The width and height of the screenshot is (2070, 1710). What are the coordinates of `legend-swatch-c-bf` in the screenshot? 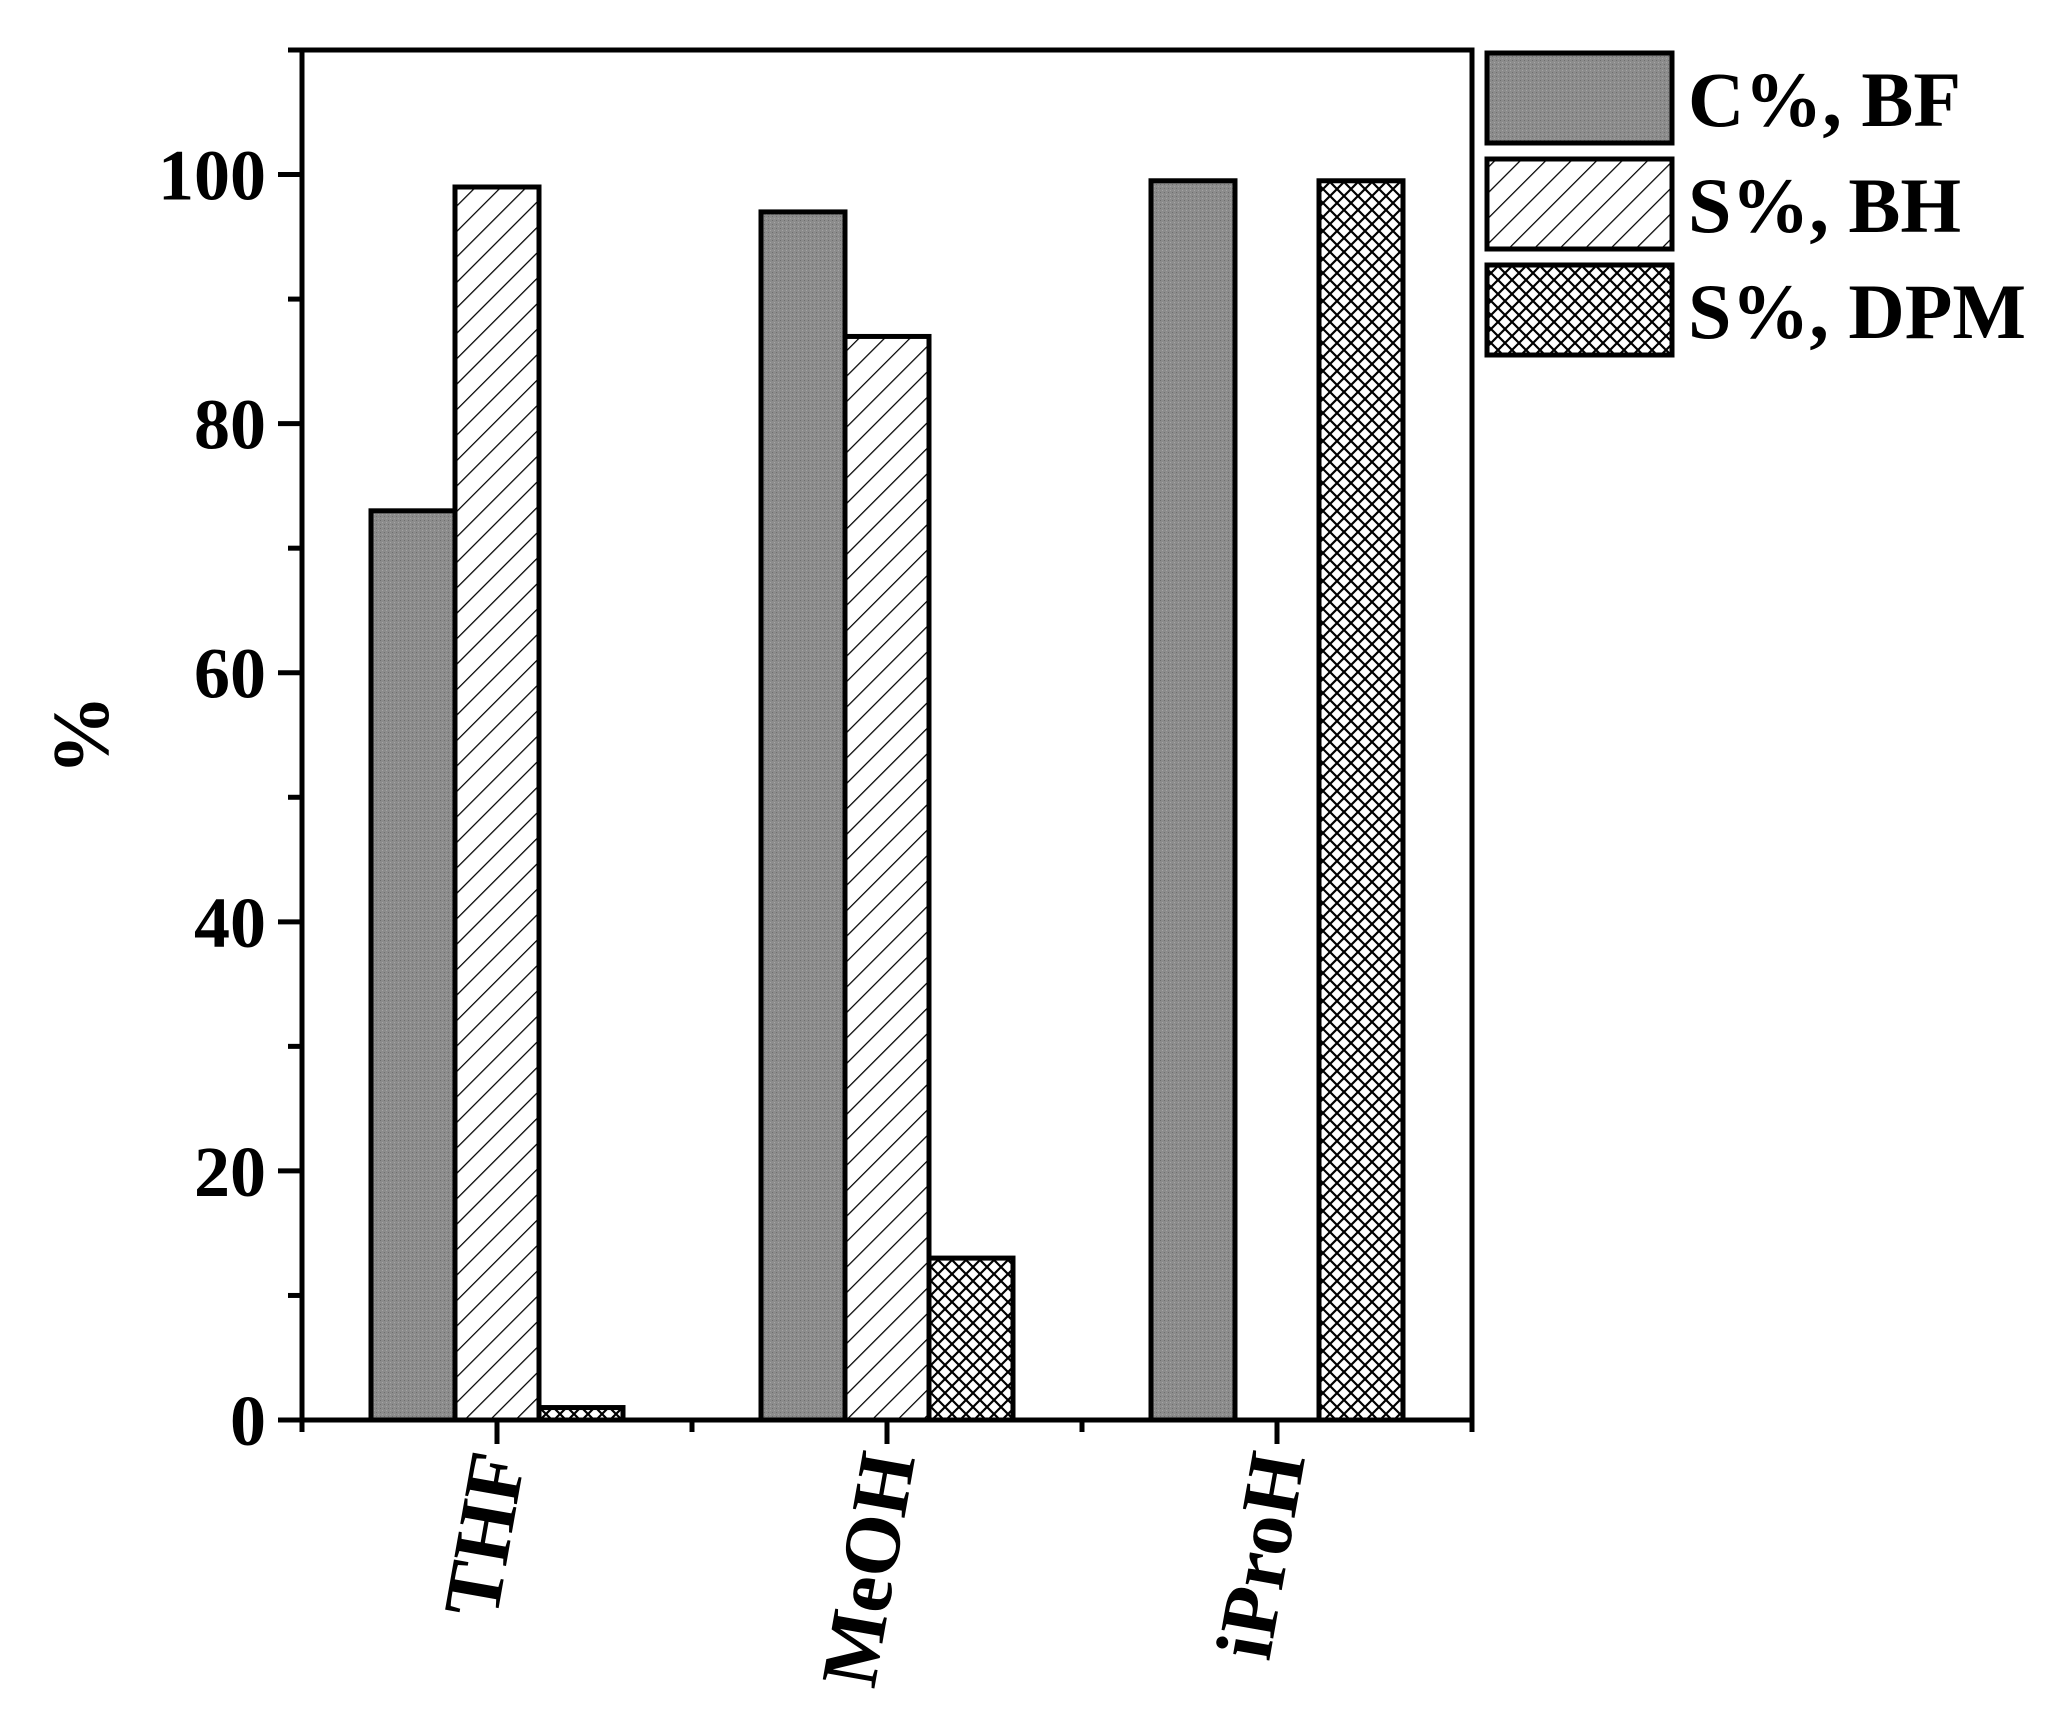 It's located at (1579, 98).